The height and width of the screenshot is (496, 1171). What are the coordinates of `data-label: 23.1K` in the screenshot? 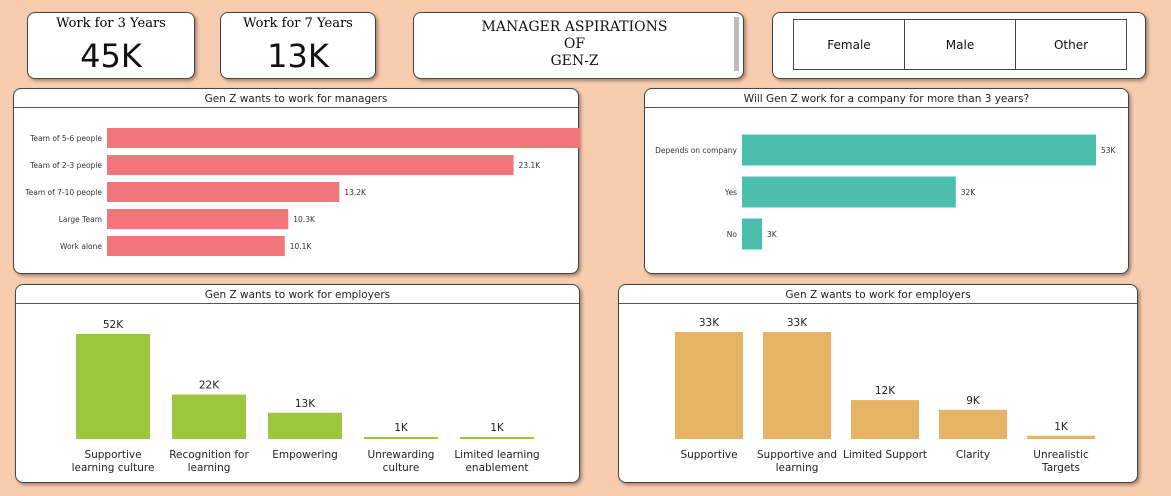 It's located at (530, 165).